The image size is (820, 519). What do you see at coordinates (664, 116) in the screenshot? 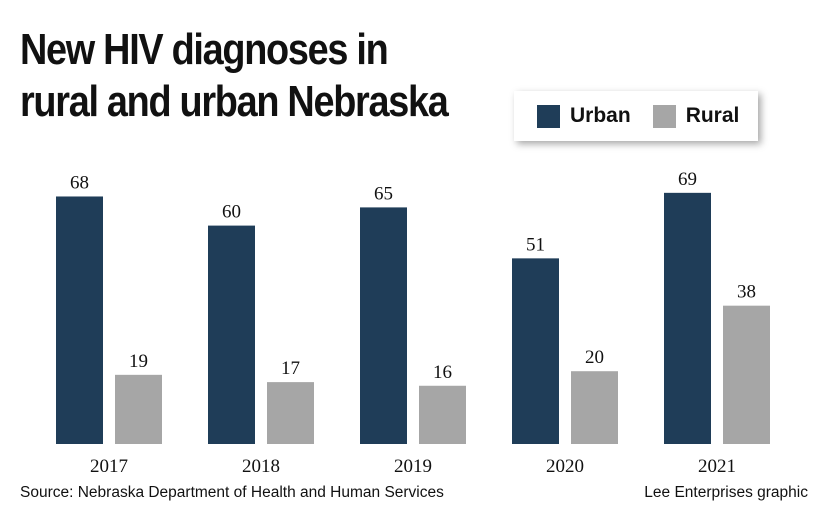
I see `legend-swatch-rural` at bounding box center [664, 116].